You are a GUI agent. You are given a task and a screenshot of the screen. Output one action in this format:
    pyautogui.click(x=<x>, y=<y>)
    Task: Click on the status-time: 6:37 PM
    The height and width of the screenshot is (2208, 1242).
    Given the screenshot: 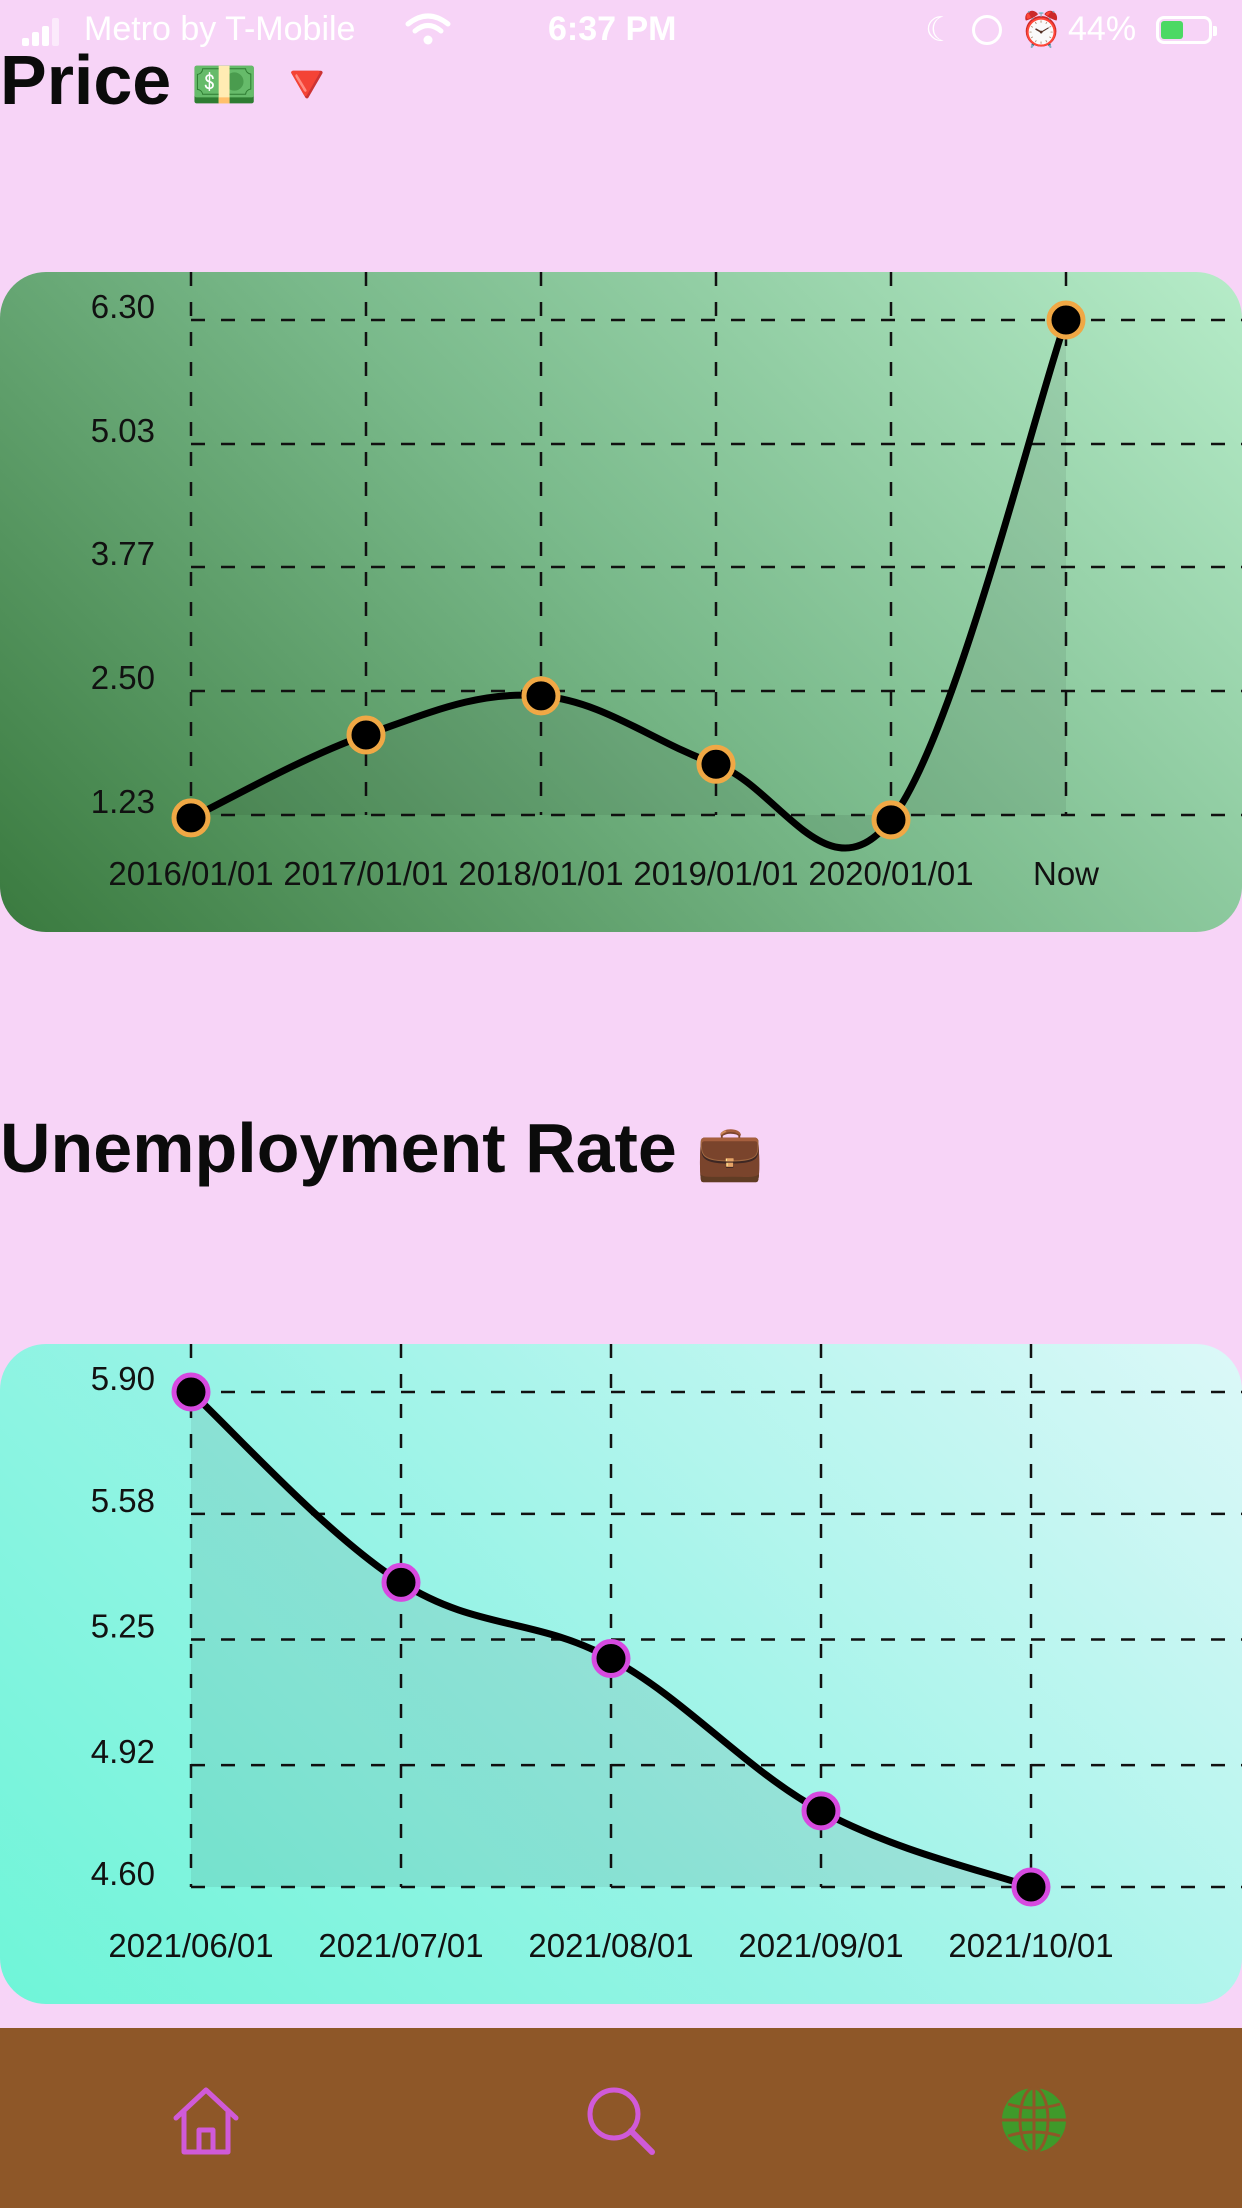 What is the action you would take?
    pyautogui.click(x=612, y=29)
    